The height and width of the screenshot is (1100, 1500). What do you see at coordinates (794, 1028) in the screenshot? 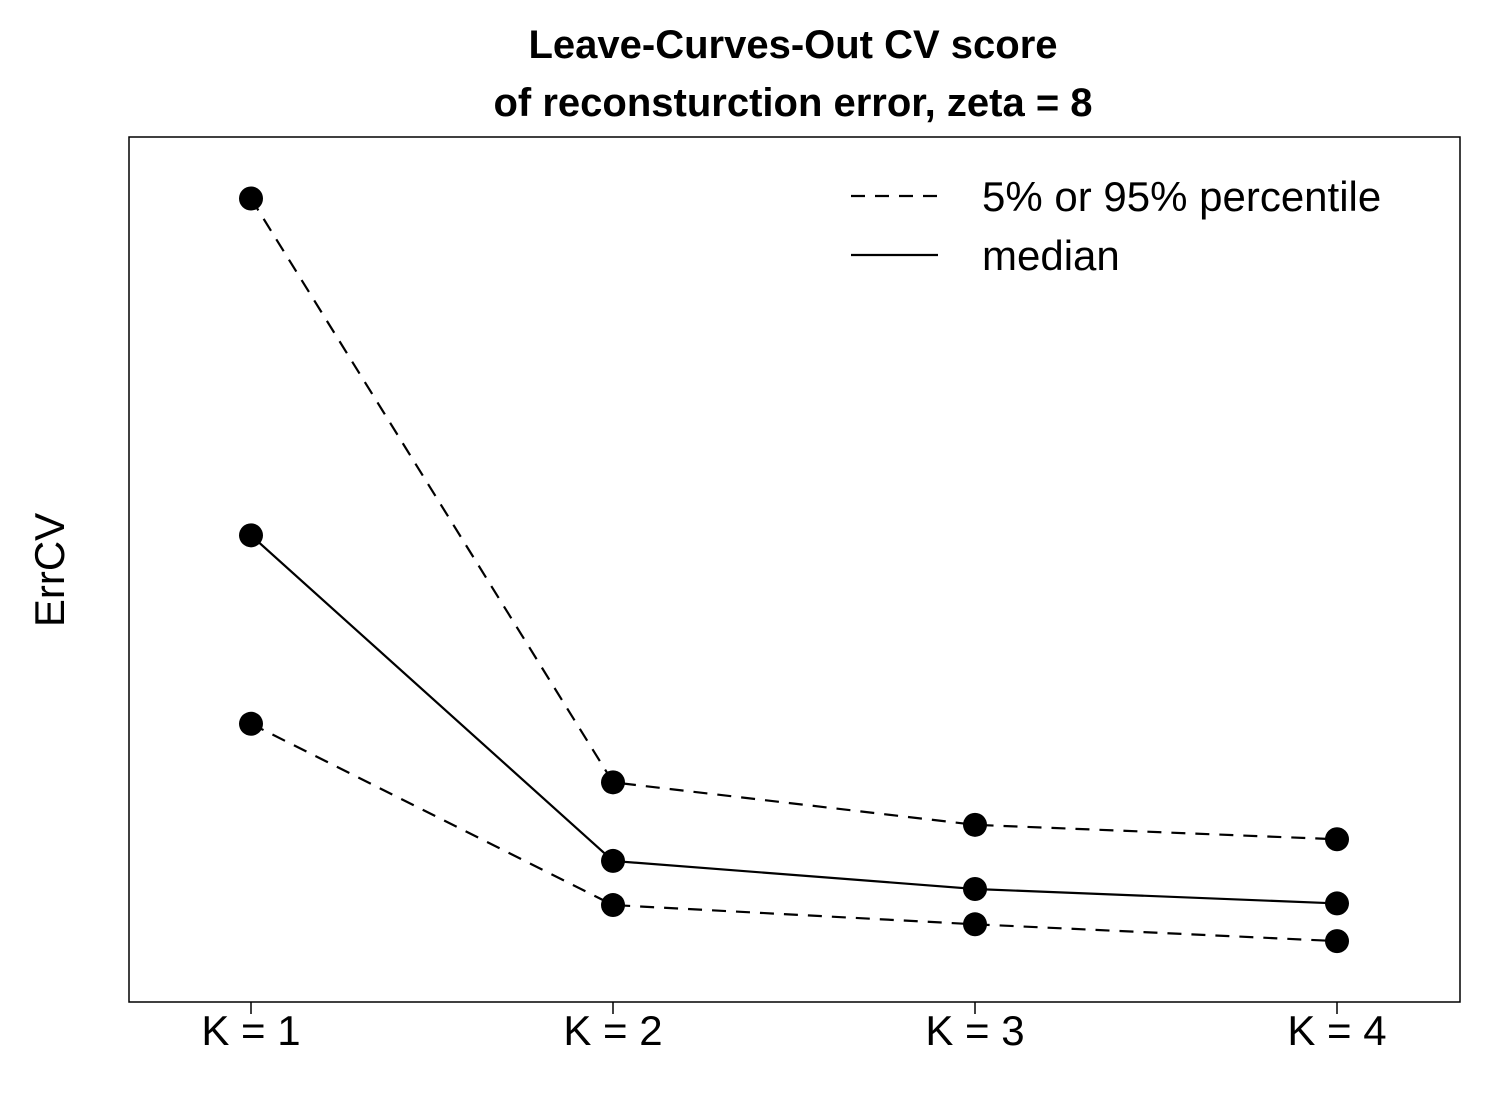
I see `x-axis: K = 1 K = 2 K = 3 K = 4` at bounding box center [794, 1028].